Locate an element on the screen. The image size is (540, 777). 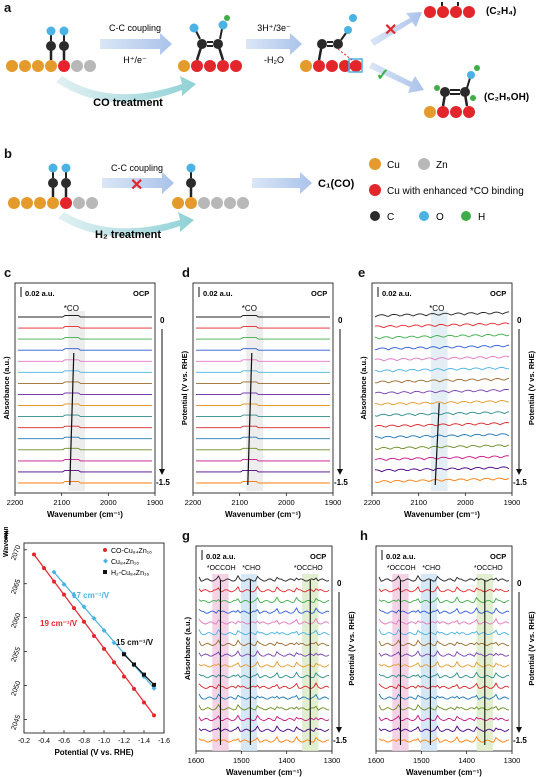
f-legend-entry: Cu₈₄Zn₁₆ is located at coordinates (125, 562).